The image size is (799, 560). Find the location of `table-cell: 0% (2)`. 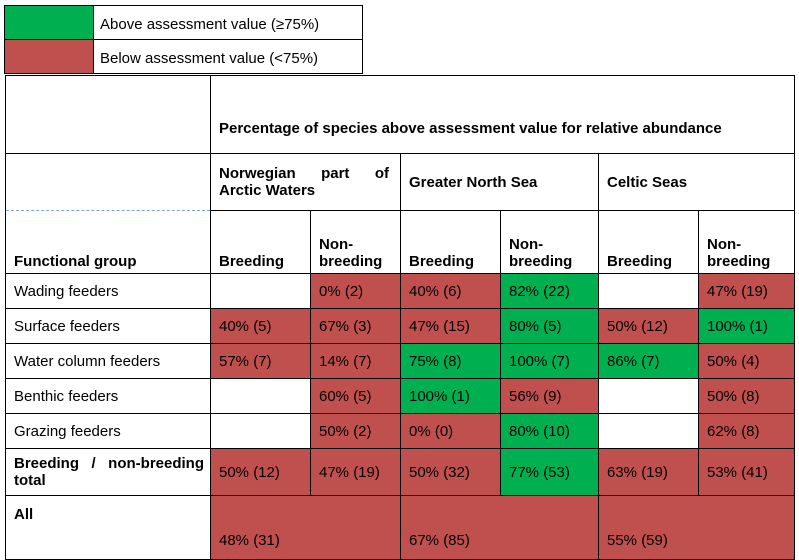

table-cell: 0% (2) is located at coordinates (355, 291).